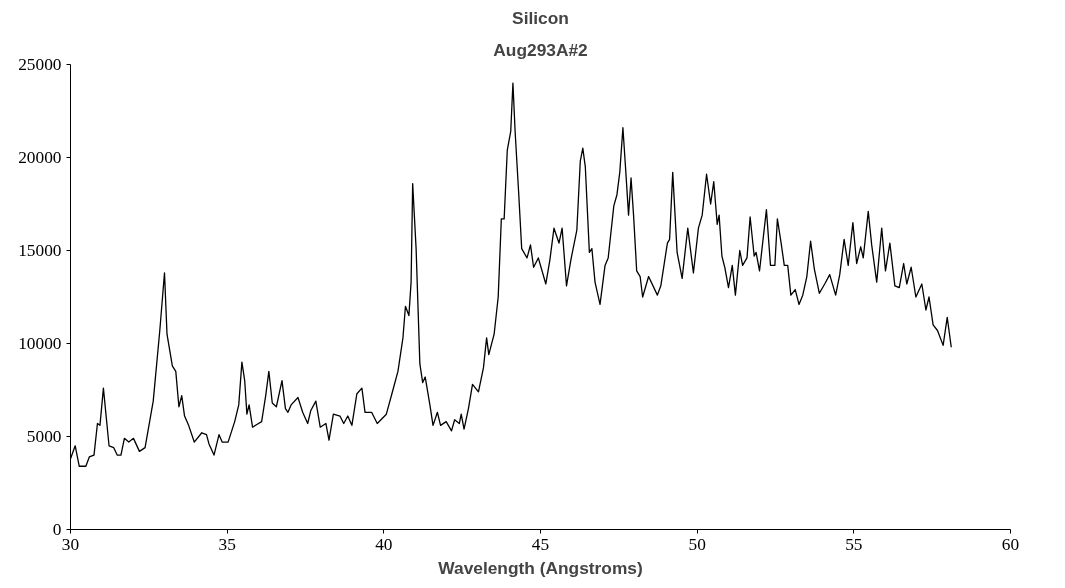  I want to click on x-tick-label: 45, so click(540, 544).